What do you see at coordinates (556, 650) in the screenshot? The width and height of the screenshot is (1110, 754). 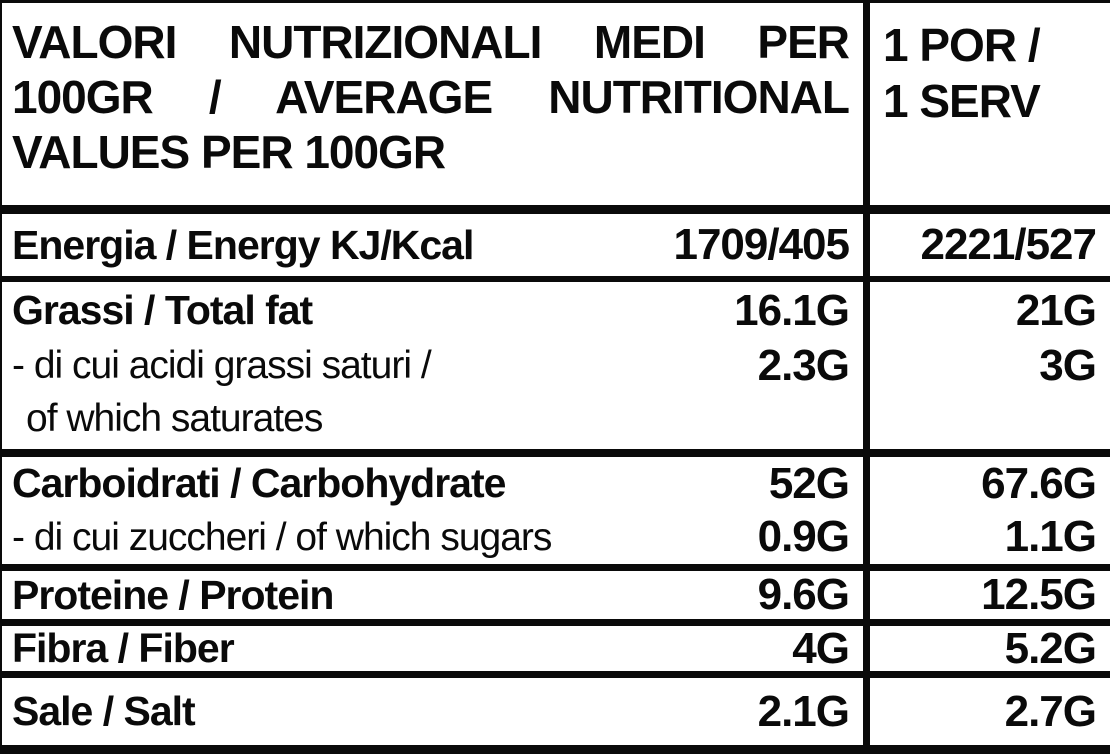 I see `row-fiber: Fibra / Fiber 4G 5.2G` at bounding box center [556, 650].